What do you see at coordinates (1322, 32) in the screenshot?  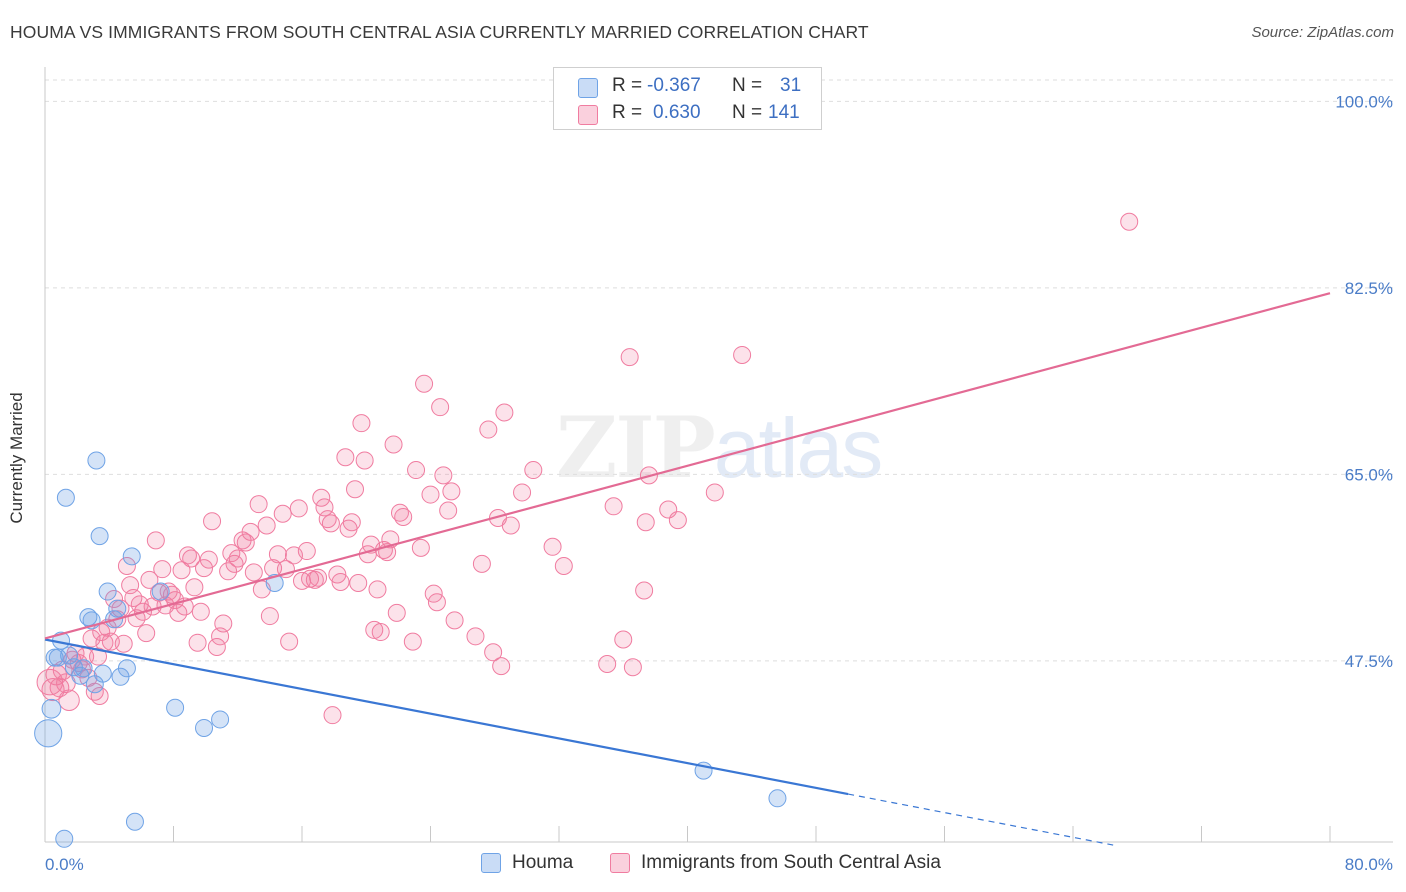 I see `source-label: Source: ZipAtlas.com` at bounding box center [1322, 32].